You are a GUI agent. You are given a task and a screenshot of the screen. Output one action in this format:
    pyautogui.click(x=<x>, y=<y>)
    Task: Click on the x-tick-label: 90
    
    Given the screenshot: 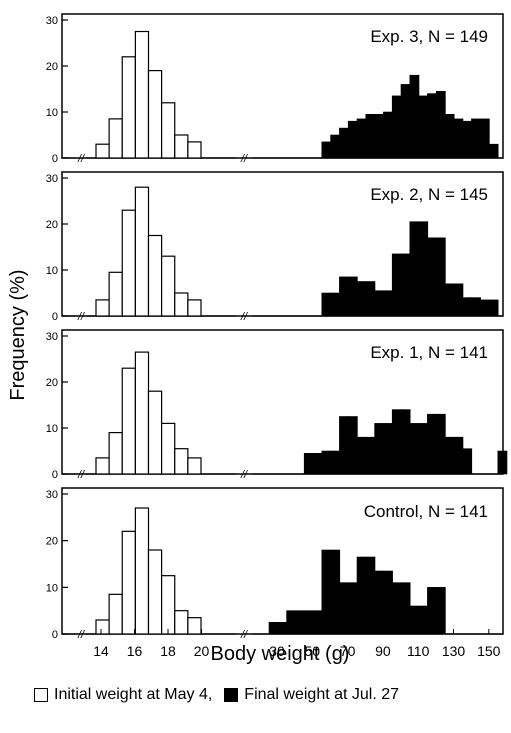 What is the action you would take?
    pyautogui.click(x=383, y=651)
    